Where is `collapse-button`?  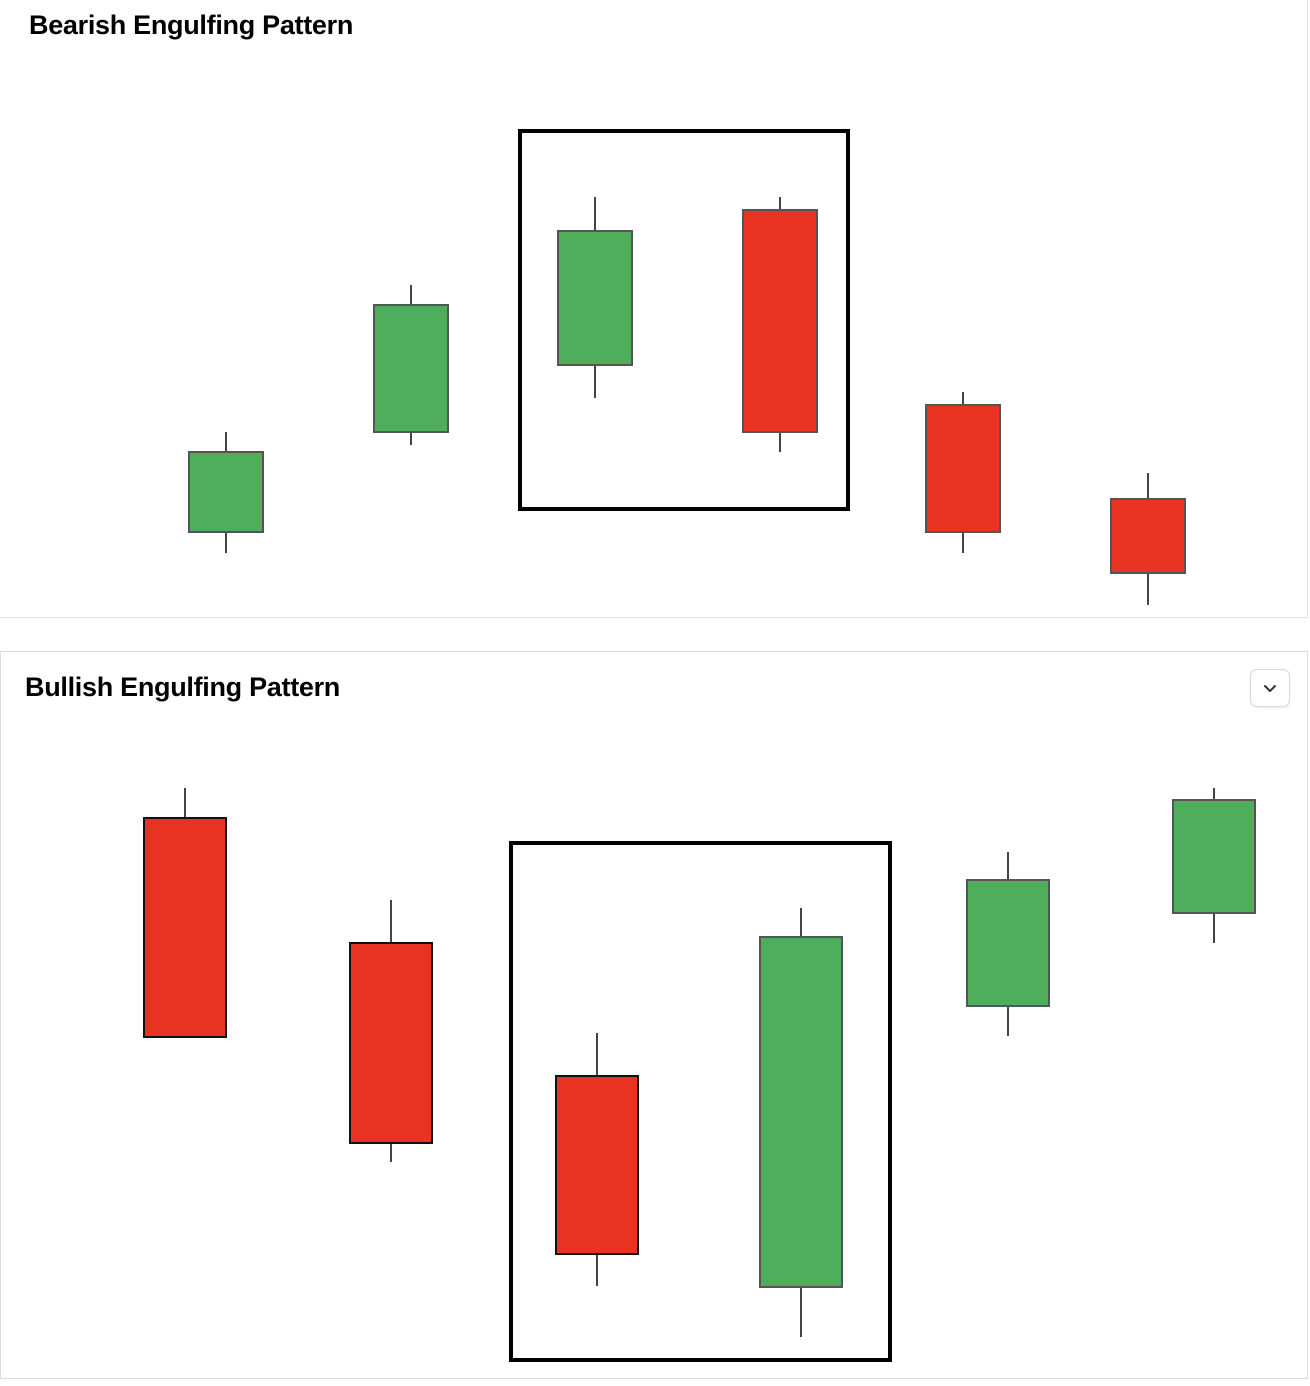
collapse-button is located at coordinates (1270, 688).